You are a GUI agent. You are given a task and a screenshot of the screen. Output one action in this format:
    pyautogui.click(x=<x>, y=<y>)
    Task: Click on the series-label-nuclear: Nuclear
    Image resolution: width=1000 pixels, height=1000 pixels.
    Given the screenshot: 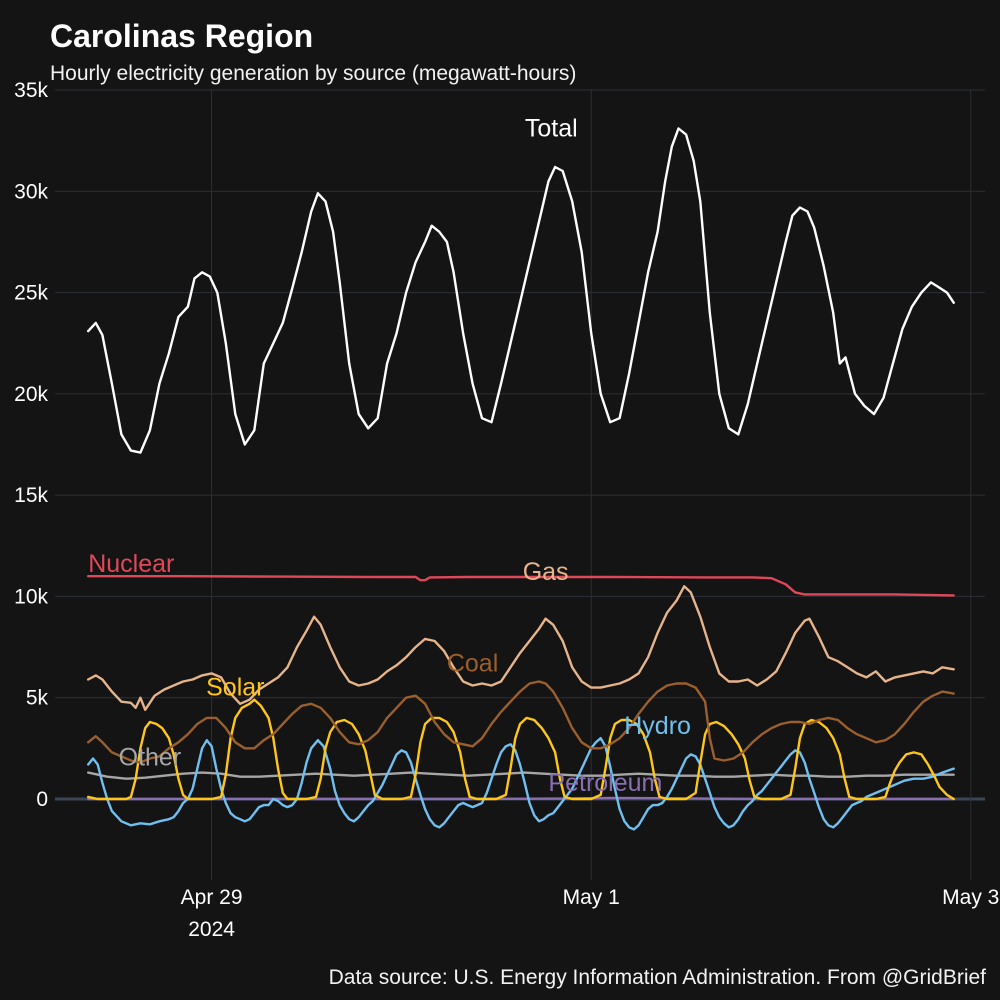 What is the action you would take?
    pyautogui.click(x=131, y=564)
    